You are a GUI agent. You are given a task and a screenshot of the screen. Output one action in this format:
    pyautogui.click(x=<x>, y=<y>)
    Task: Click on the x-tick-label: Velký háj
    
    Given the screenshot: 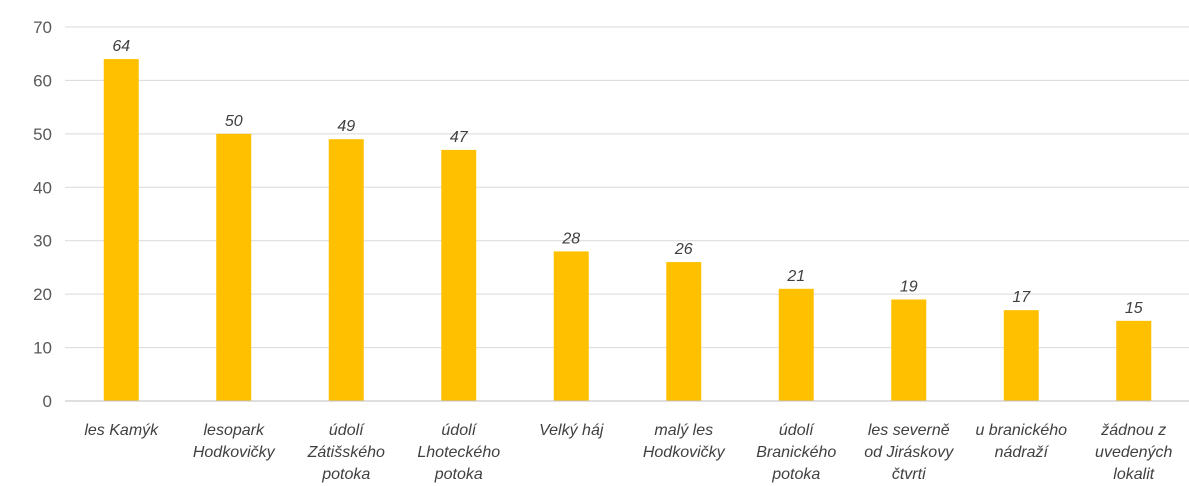 What is the action you would take?
    pyautogui.click(x=571, y=430)
    